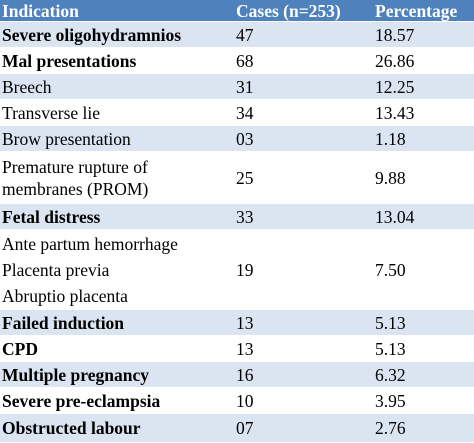 The height and width of the screenshot is (443, 474). I want to click on table-row: Obstructed labour 07 2.76, so click(237, 428).